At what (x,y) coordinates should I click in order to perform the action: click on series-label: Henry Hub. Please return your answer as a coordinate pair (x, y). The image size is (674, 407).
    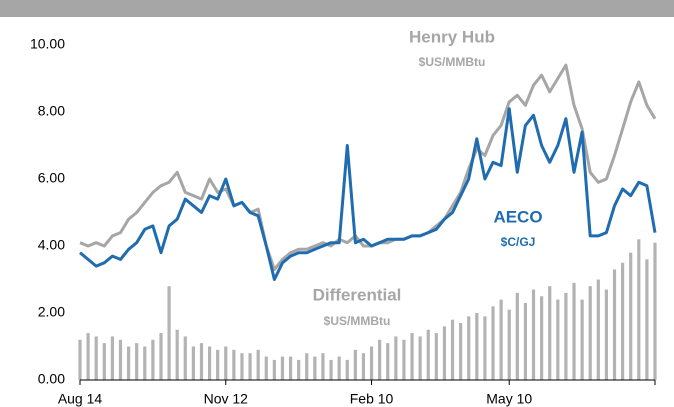
    Looking at the image, I should click on (452, 36).